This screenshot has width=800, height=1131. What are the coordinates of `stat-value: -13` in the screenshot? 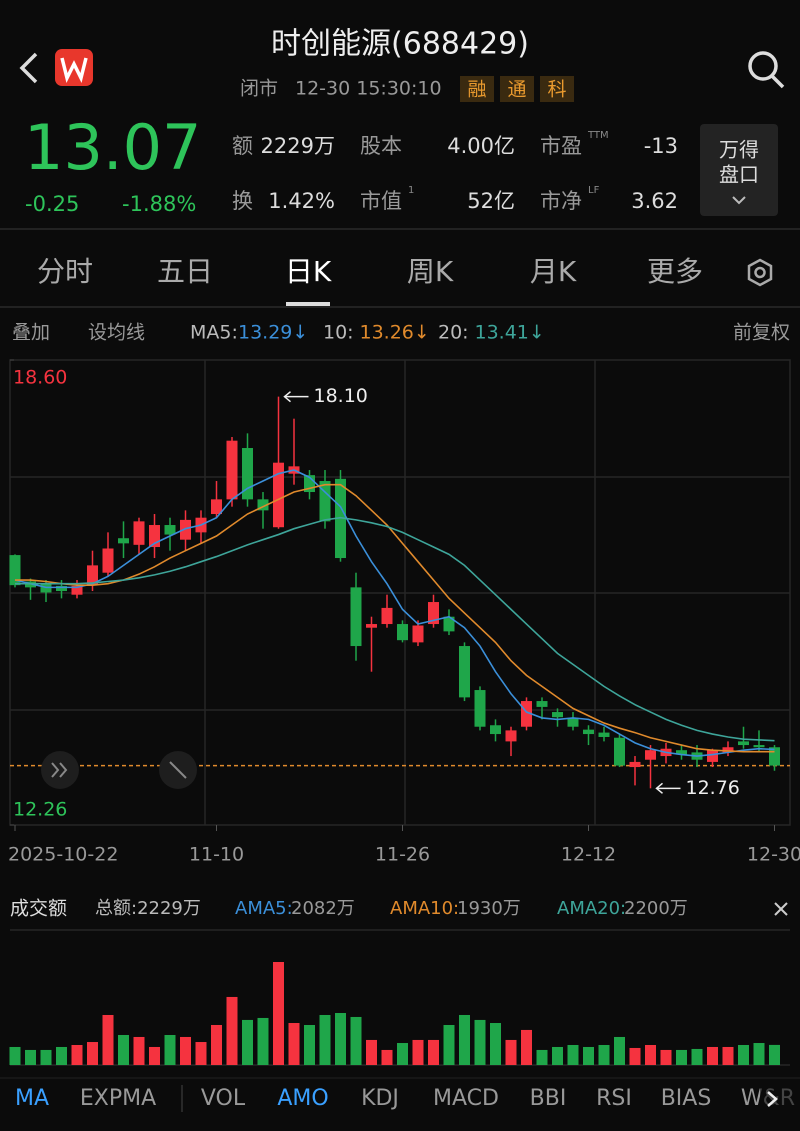 It's located at (661, 146).